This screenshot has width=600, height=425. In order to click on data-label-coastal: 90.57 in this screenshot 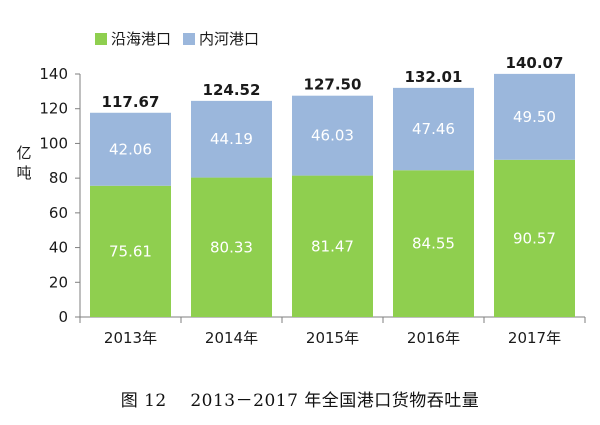, I will do `click(534, 238)`.